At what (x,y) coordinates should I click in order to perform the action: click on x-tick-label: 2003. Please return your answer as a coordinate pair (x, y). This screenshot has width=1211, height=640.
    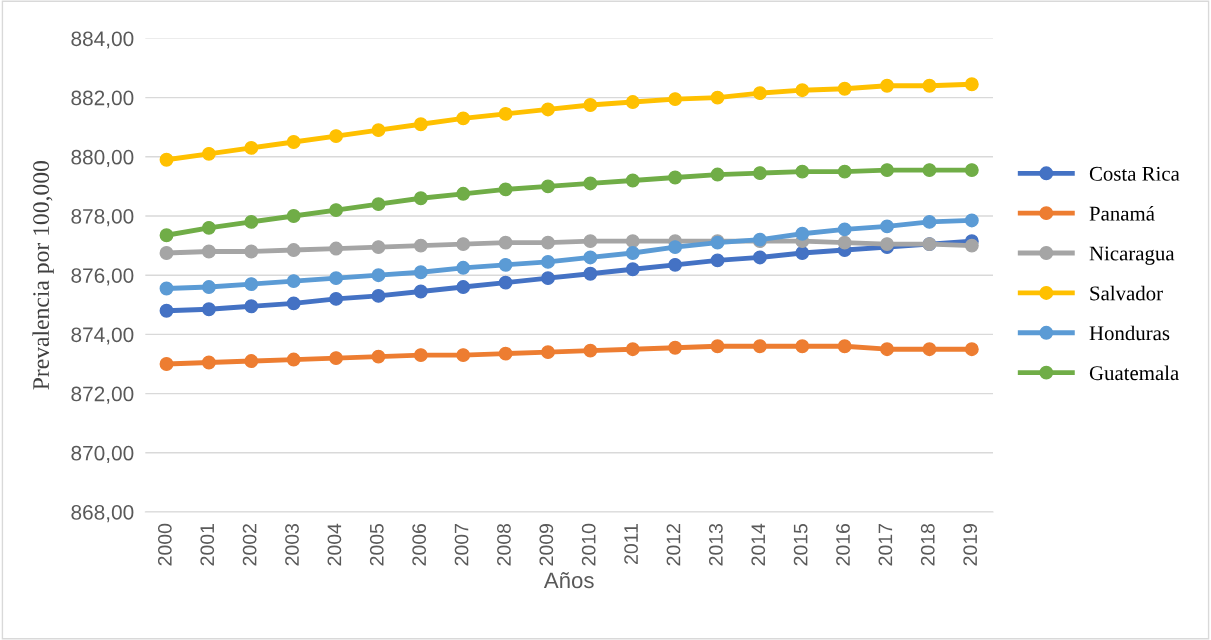
    Looking at the image, I should click on (292, 544).